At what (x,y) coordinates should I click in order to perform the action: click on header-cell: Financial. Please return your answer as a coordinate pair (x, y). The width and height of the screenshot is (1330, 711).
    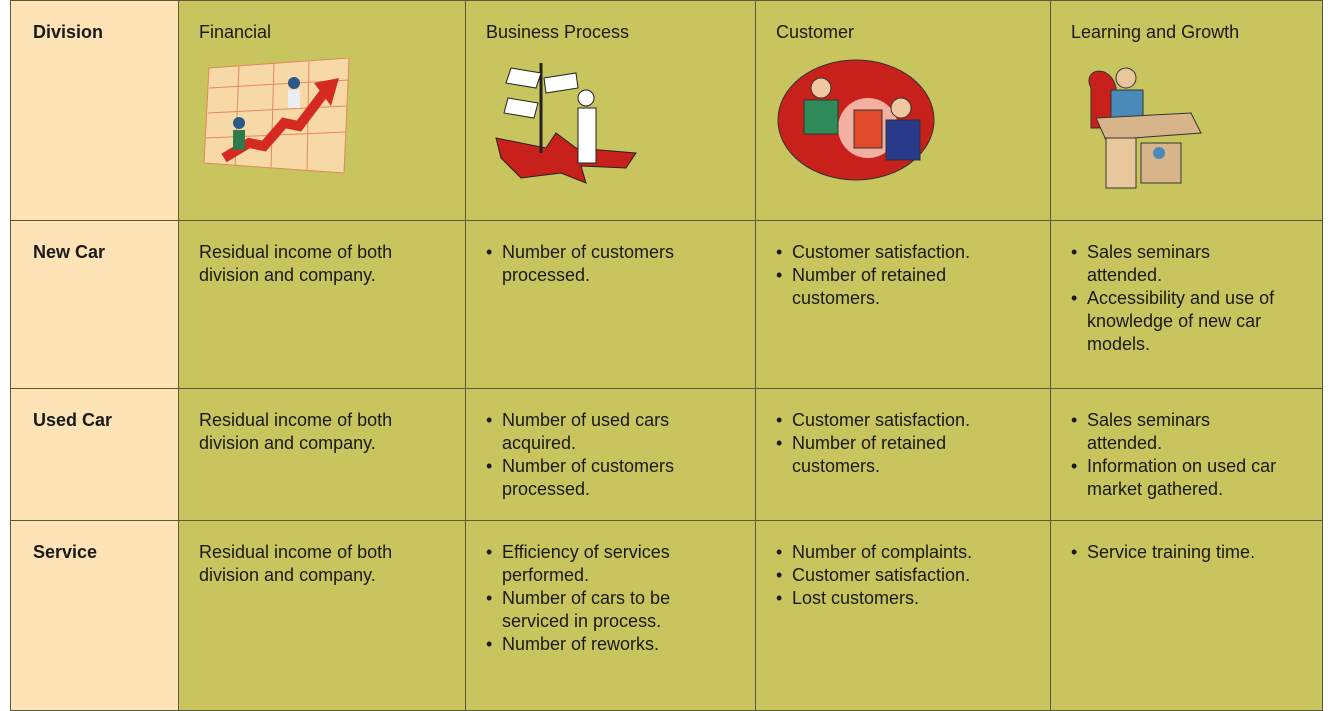
    Looking at the image, I should click on (322, 110).